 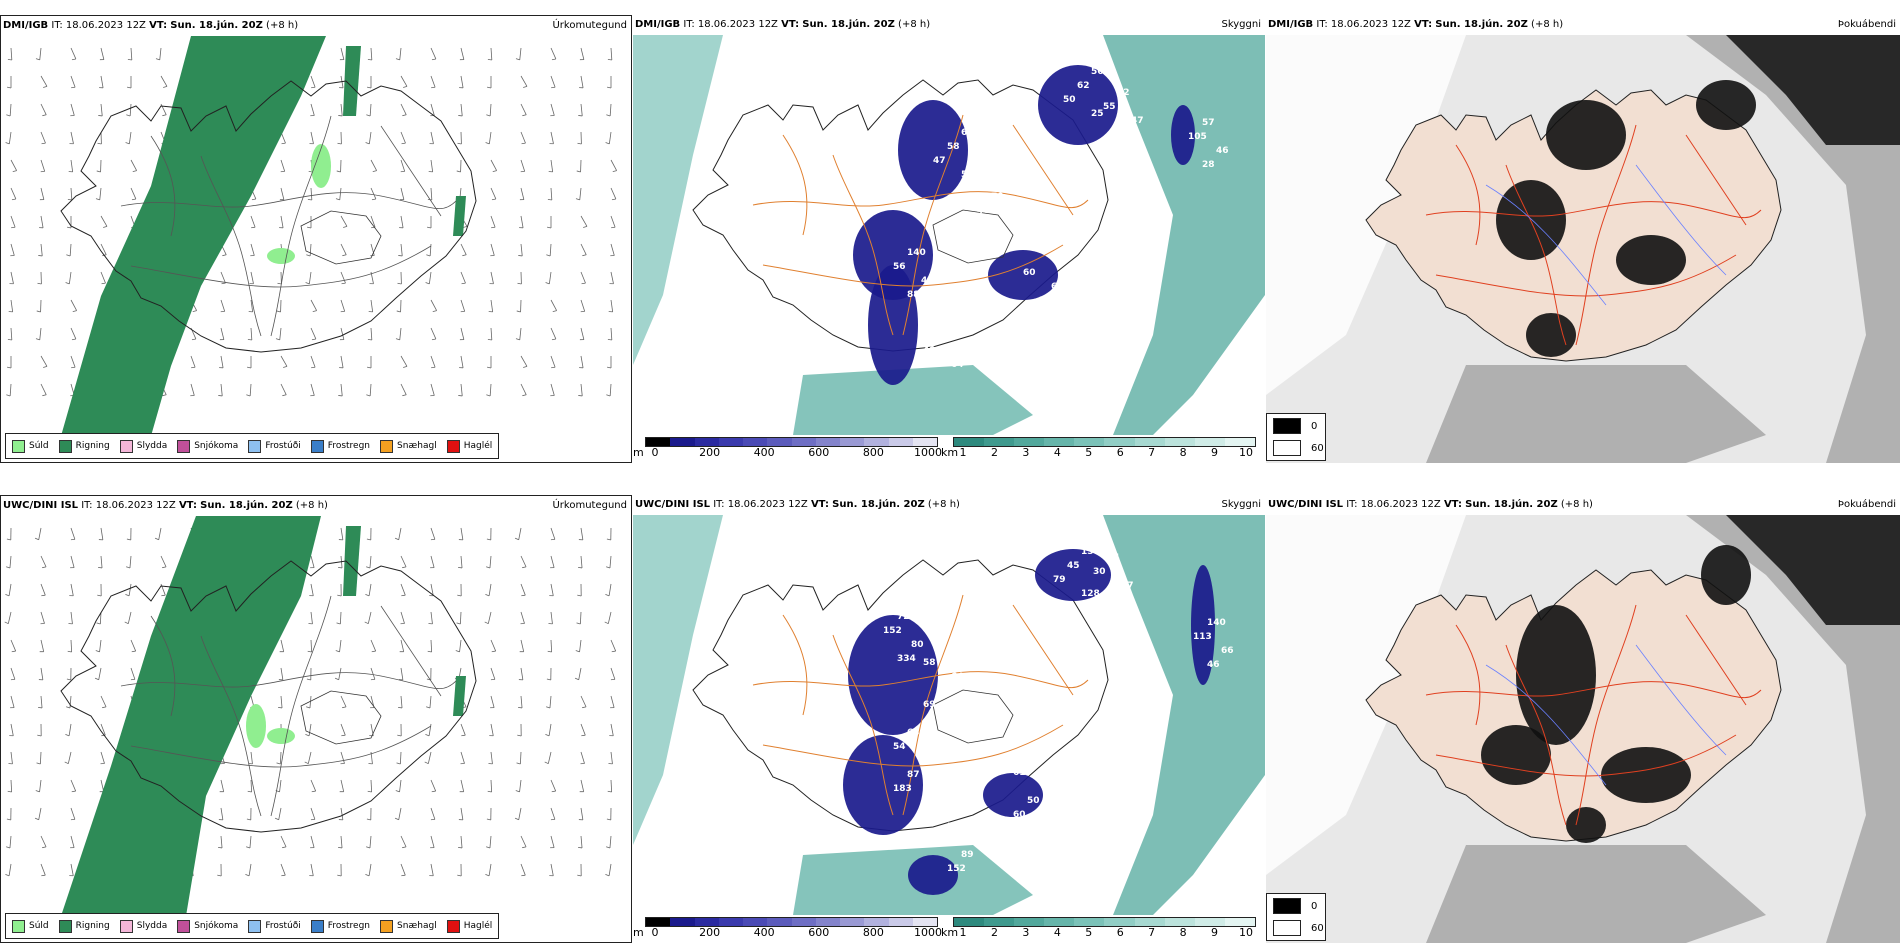 What do you see at coordinates (913, 733) in the screenshot?
I see `cloud-base-value: 63` at bounding box center [913, 733].